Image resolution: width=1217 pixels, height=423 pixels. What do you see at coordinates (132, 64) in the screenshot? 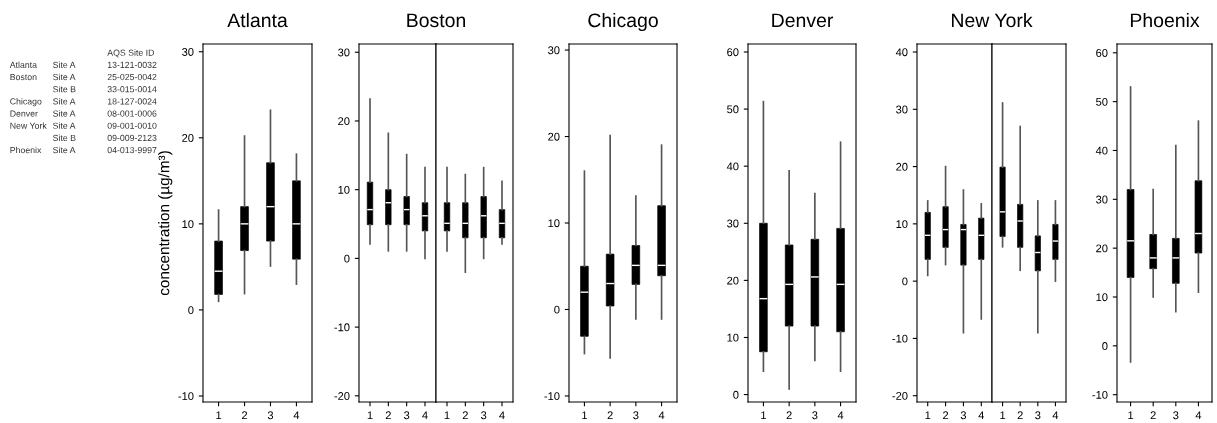
I see `text: 13-121-0032` at bounding box center [132, 64].